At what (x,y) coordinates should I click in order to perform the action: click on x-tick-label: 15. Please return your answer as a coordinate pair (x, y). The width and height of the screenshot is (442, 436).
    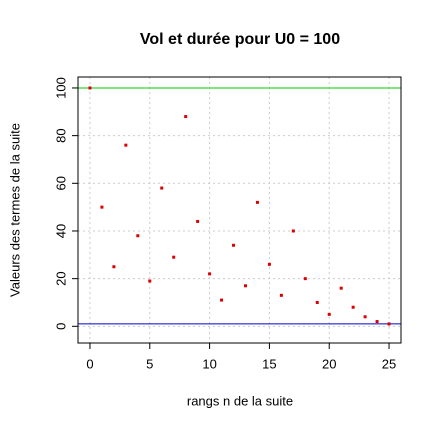
    Looking at the image, I should click on (269, 363).